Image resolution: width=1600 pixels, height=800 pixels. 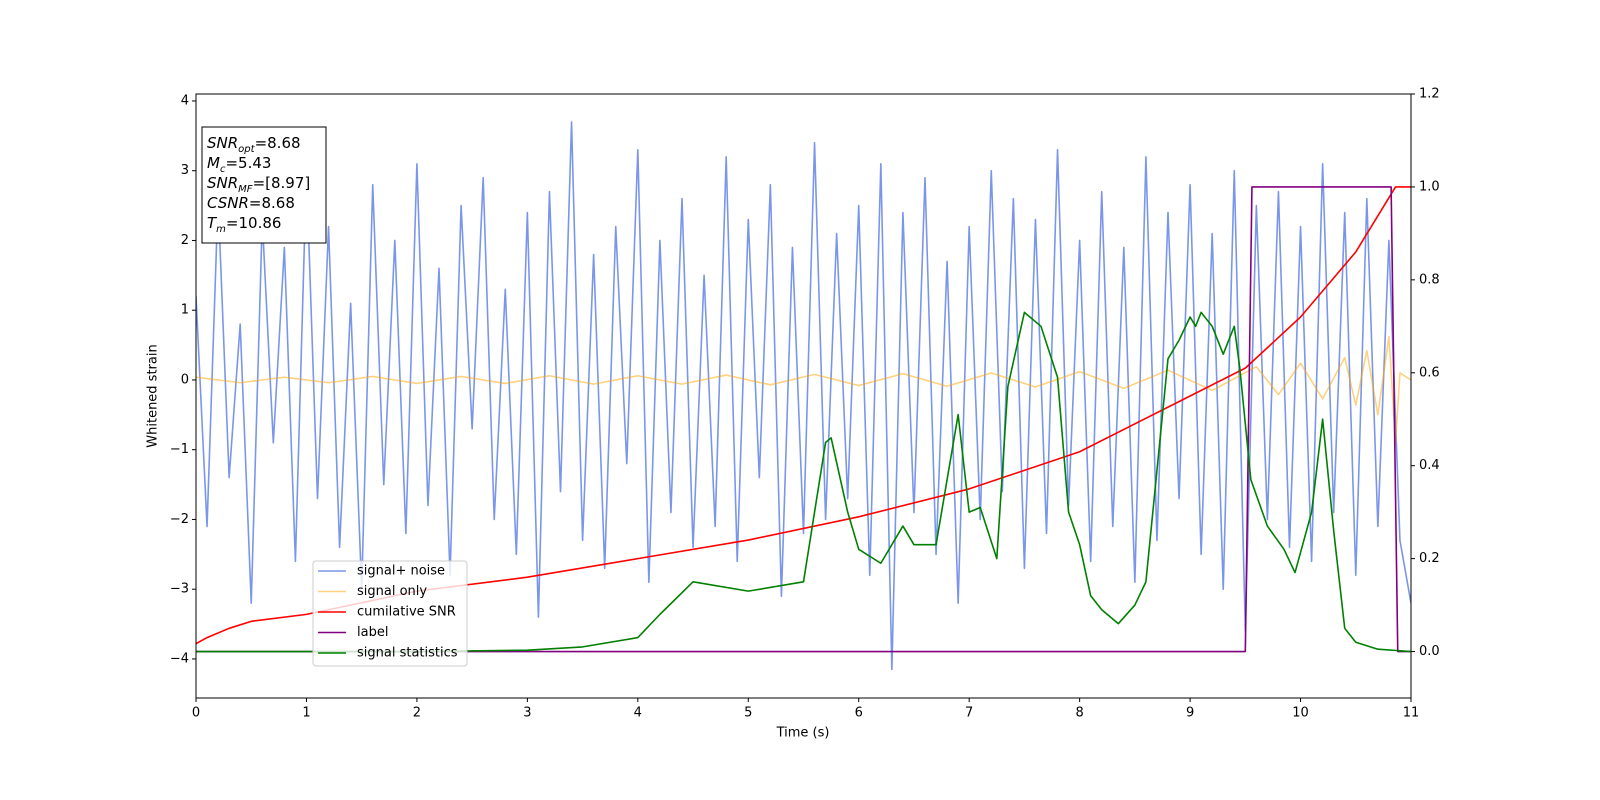 I want to click on annotation-text: =[8.97], so click(x=282, y=183).